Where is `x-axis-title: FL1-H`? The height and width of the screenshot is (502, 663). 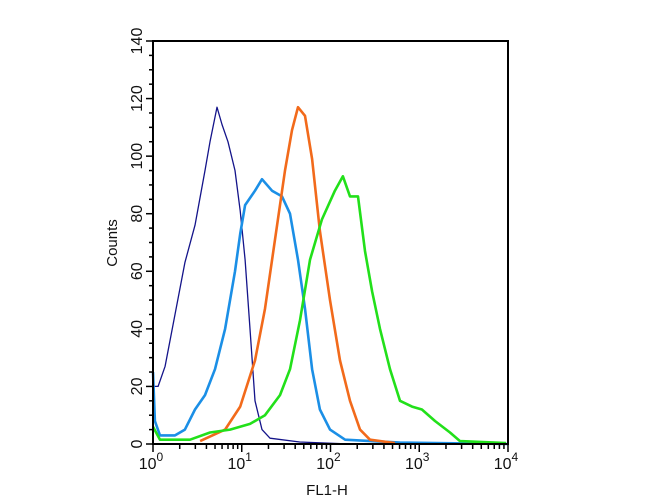
x-axis-title: FL1-H is located at coordinates (327, 490).